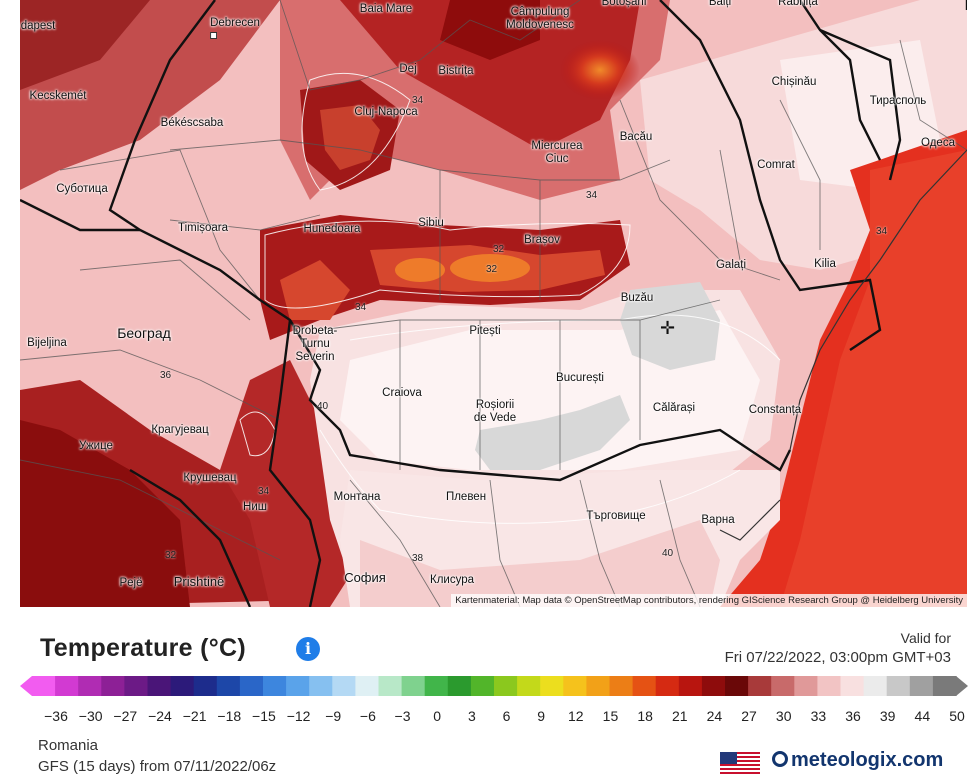  I want to click on place-klisura: Клисура, so click(452, 580).